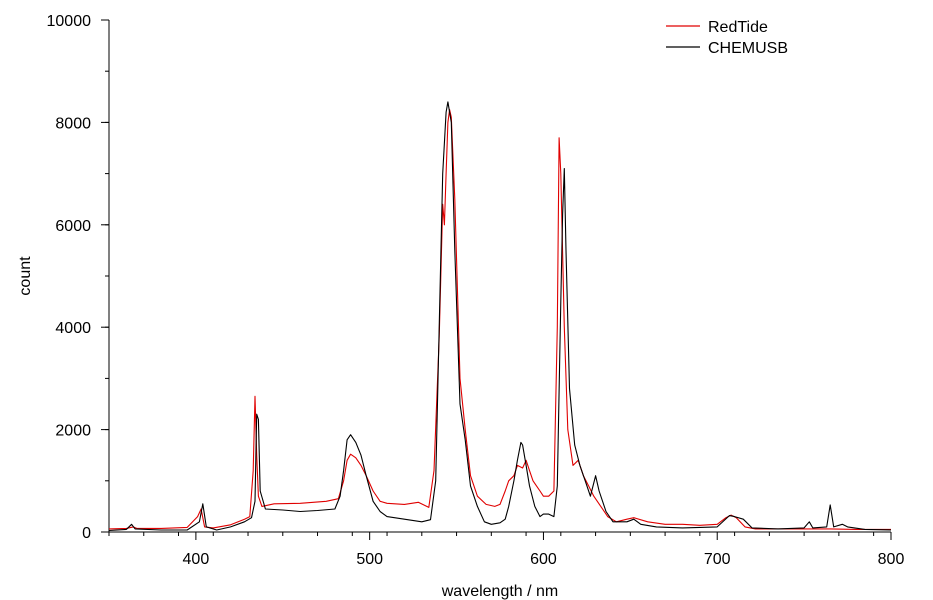 Image resolution: width=933 pixels, height=600 pixels. I want to click on y-tick-label: 2000, so click(73, 431).